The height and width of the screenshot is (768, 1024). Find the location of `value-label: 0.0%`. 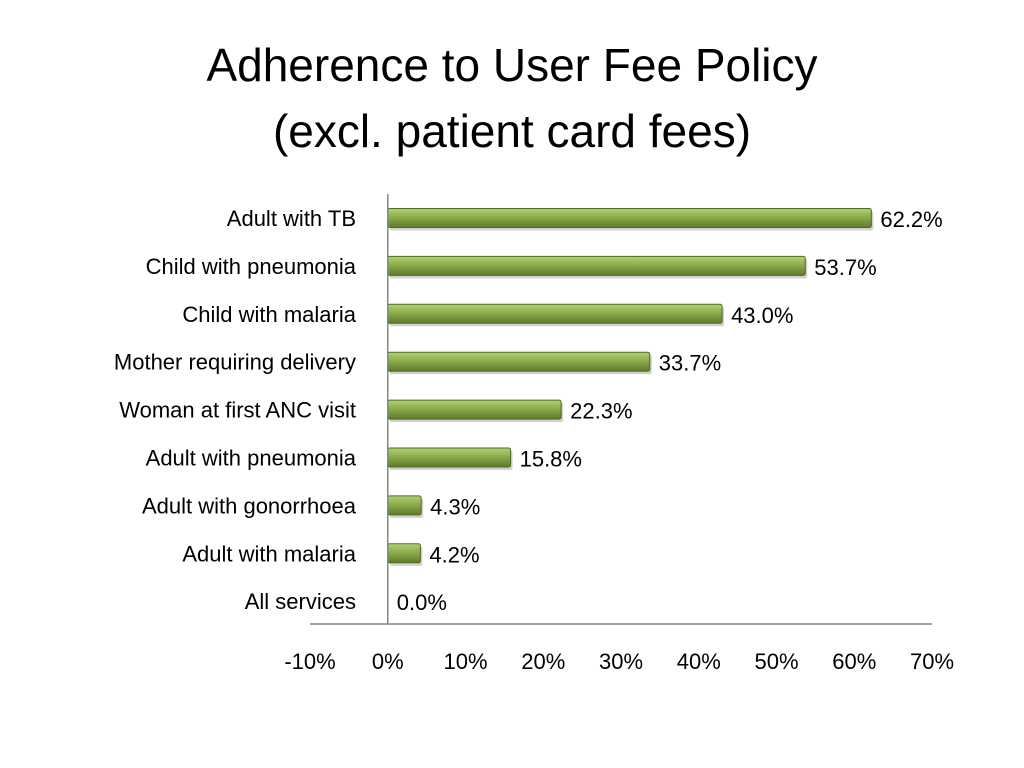

value-label: 0.0% is located at coordinates (422, 602).